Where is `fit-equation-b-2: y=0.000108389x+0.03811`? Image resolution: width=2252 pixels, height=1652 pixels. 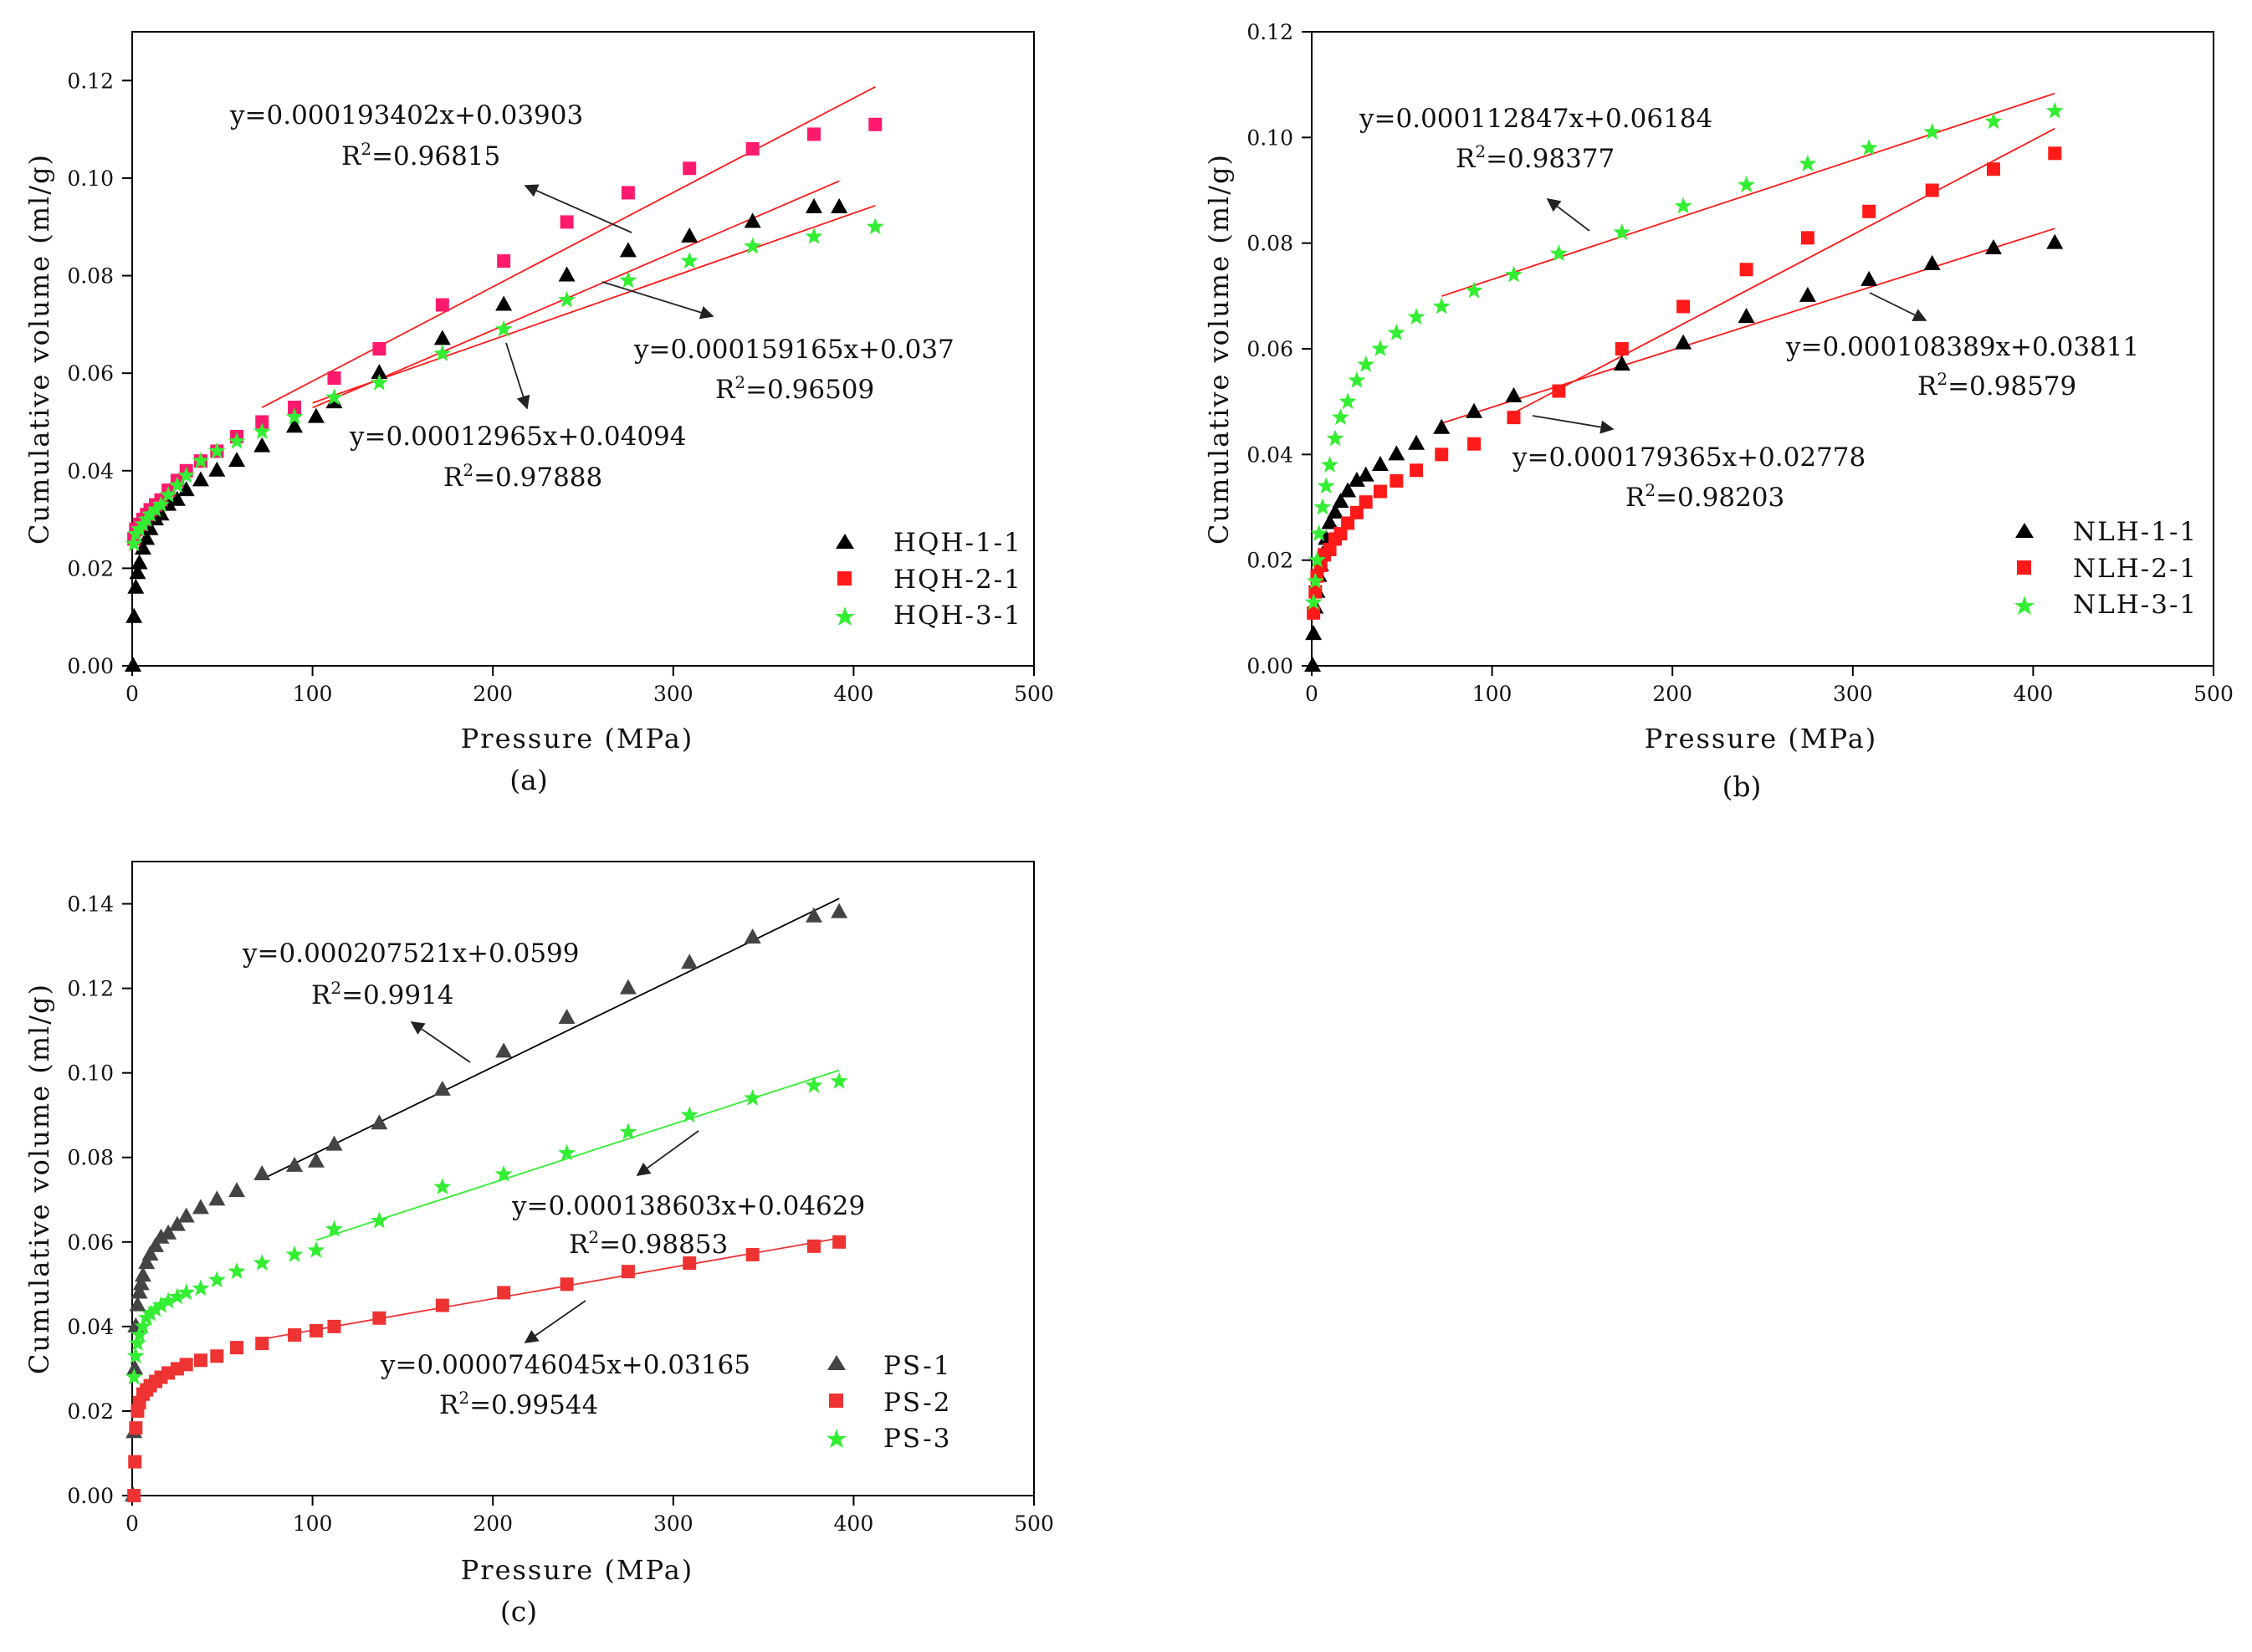
fit-equation-b-2: y=0.000108389x+0.03811 is located at coordinates (1962, 347).